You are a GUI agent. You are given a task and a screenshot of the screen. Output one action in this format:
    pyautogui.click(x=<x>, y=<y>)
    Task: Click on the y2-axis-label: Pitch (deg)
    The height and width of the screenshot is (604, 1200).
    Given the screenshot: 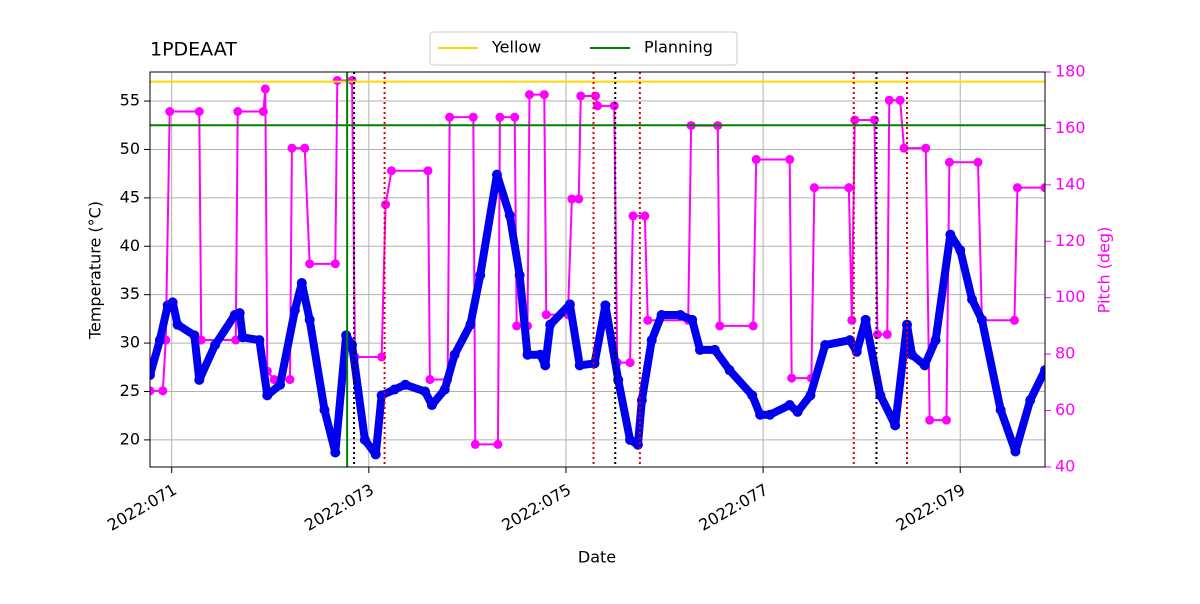 What is the action you would take?
    pyautogui.click(x=1104, y=270)
    